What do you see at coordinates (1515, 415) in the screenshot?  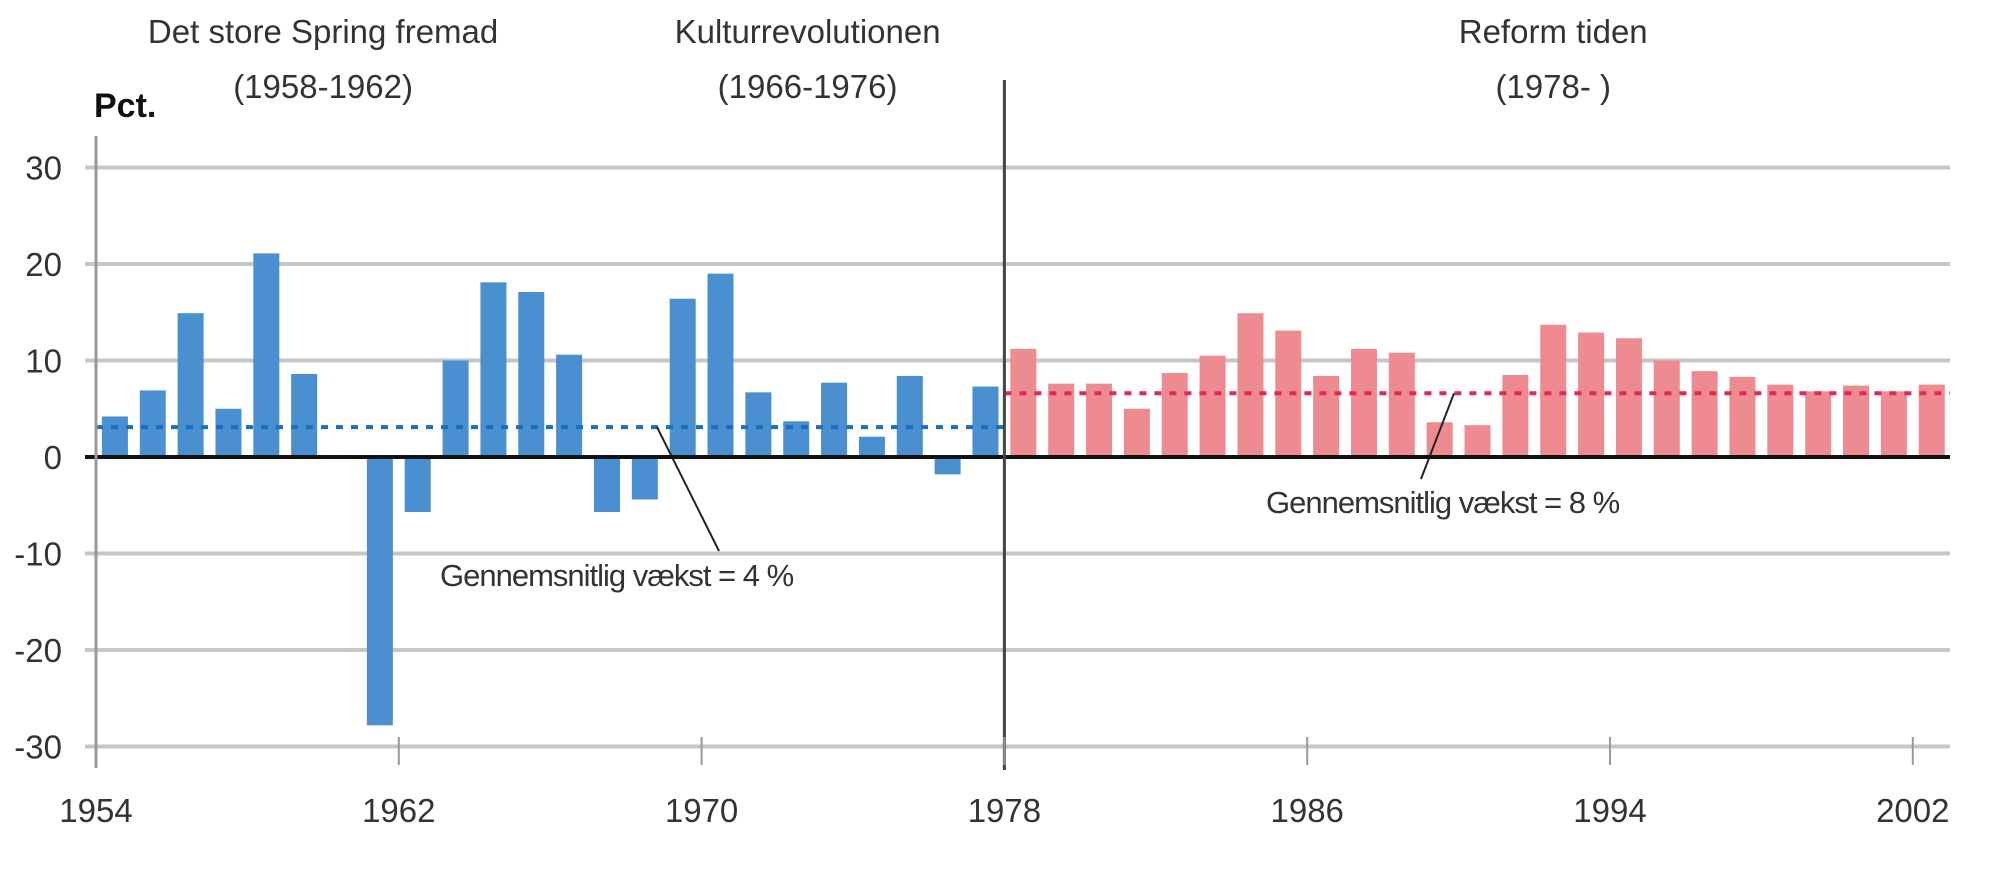 I see `bar-1991` at bounding box center [1515, 415].